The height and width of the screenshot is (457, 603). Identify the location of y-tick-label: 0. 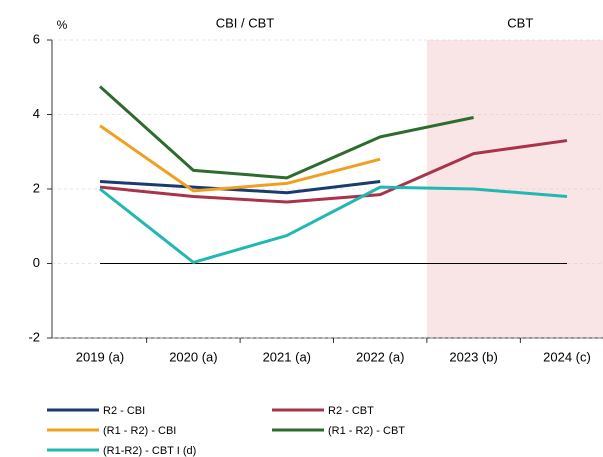
(36, 262).